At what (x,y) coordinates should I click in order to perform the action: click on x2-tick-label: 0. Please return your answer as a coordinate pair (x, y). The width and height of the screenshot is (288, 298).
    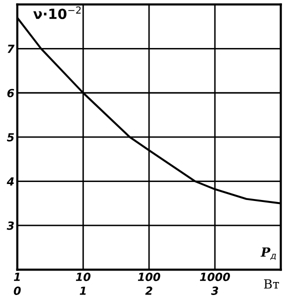
    Looking at the image, I should click on (17, 290).